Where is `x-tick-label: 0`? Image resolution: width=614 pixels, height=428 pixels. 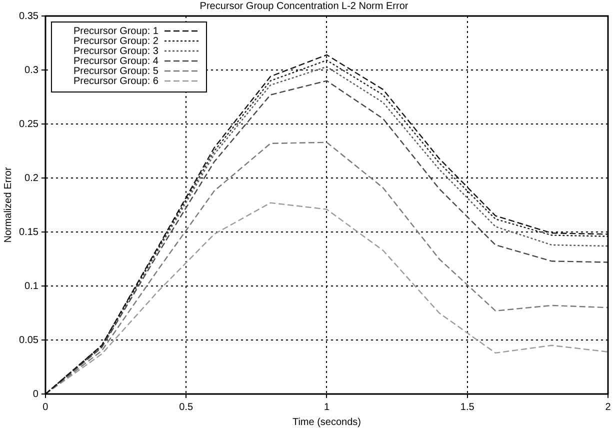
x-tick-label: 0 is located at coordinates (45, 407).